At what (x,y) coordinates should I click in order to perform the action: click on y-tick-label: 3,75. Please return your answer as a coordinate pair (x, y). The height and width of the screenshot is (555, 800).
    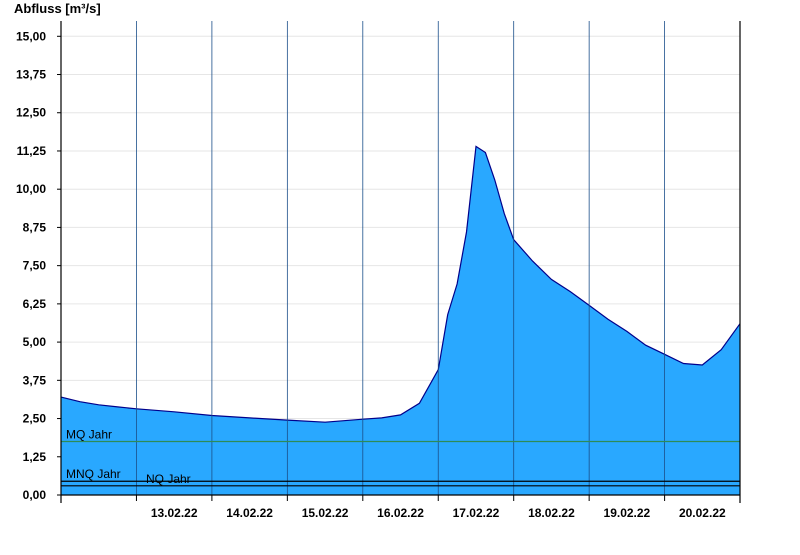
    Looking at the image, I should click on (35, 380).